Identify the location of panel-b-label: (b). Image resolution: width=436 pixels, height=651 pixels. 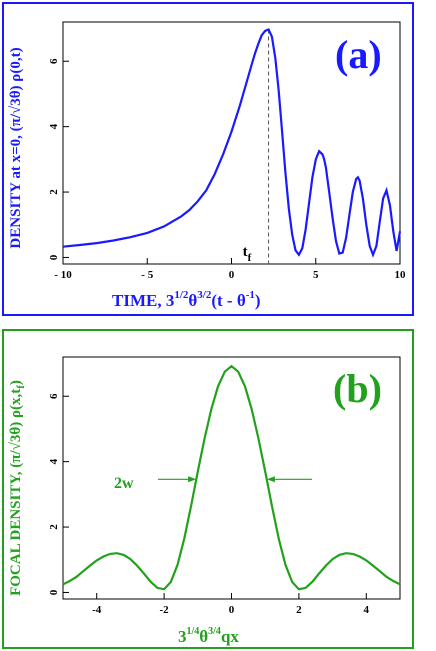
(357, 388).